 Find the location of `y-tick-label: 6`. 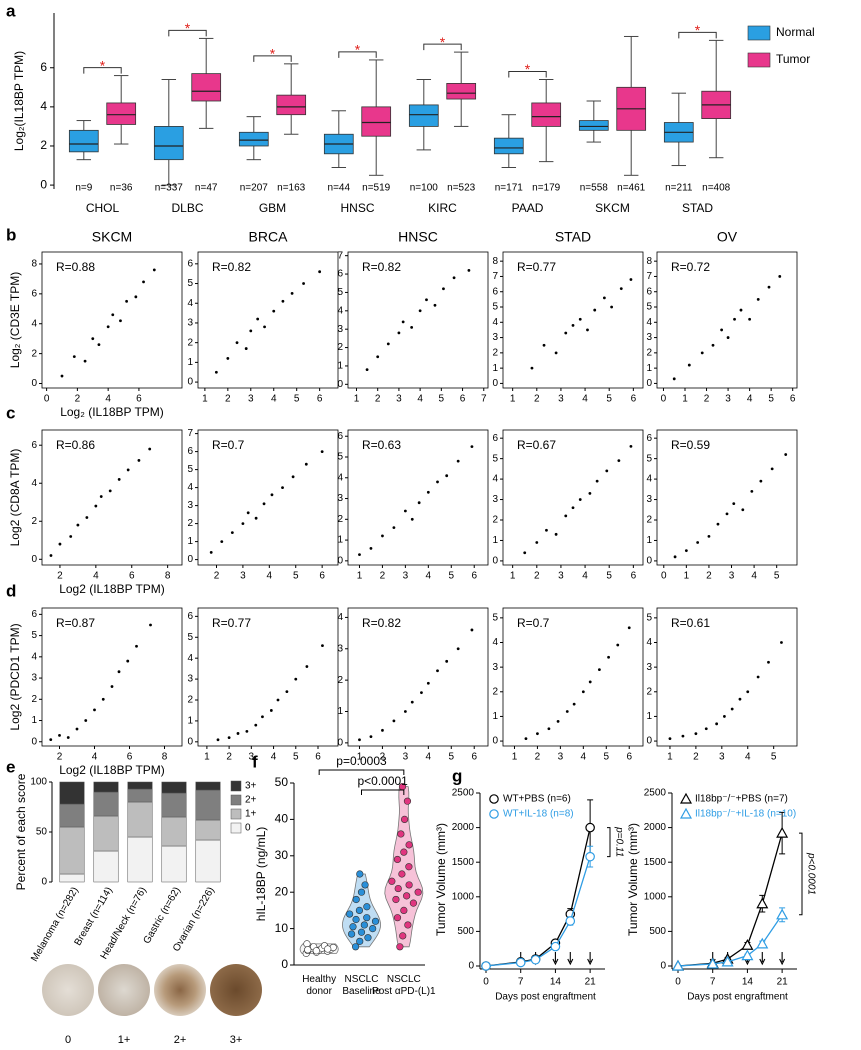

y-tick-label: 6 is located at coordinates (649, 291).